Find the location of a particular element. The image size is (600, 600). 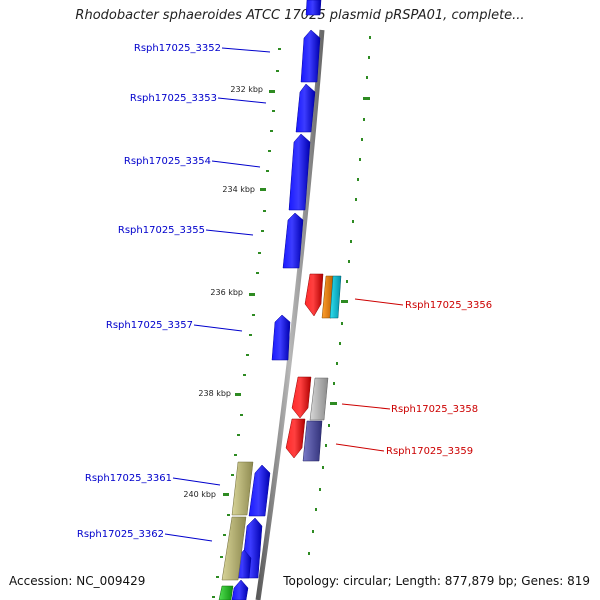

sequence-backbone is located at coordinates (290, 314).